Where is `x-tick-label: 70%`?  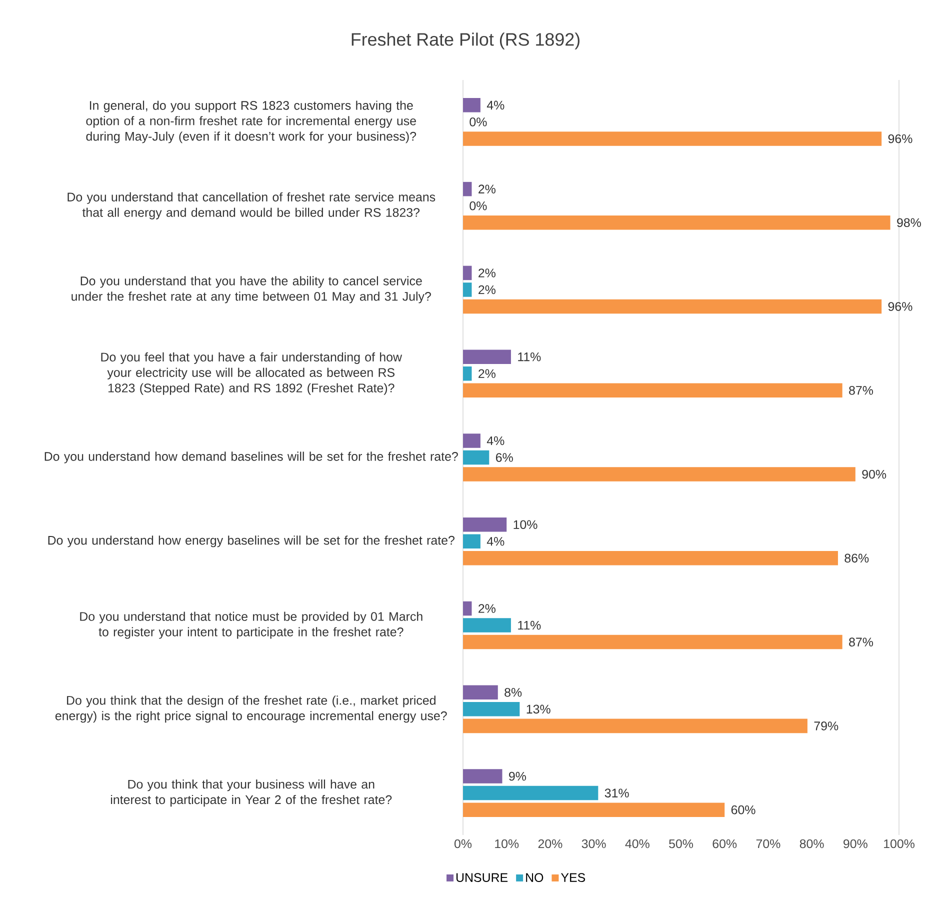 x-tick-label: 70% is located at coordinates (768, 843).